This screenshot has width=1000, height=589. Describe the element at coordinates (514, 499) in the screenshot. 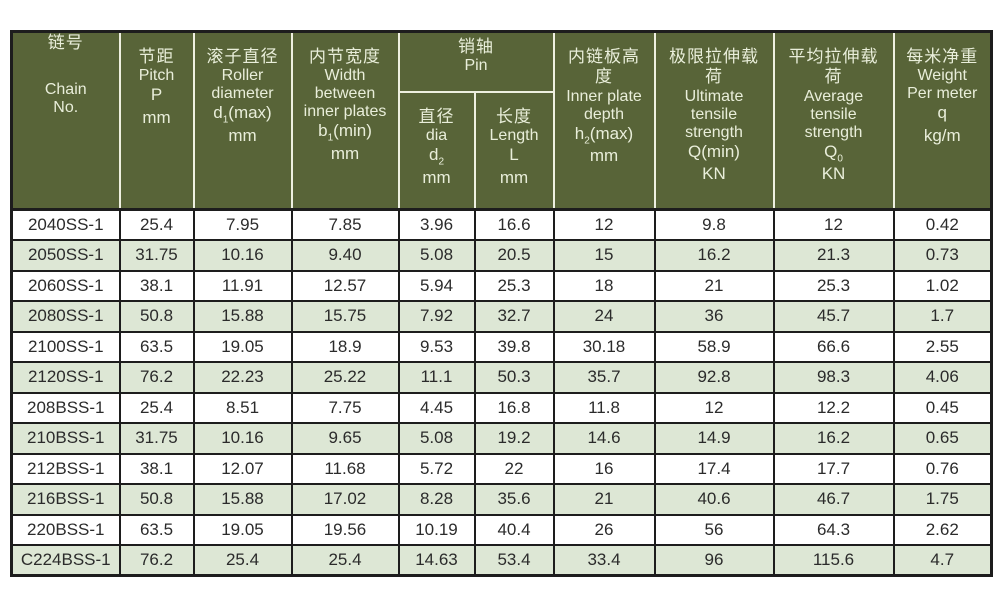

I see `cell-pin_length_l_mm: 35.6` at that location.